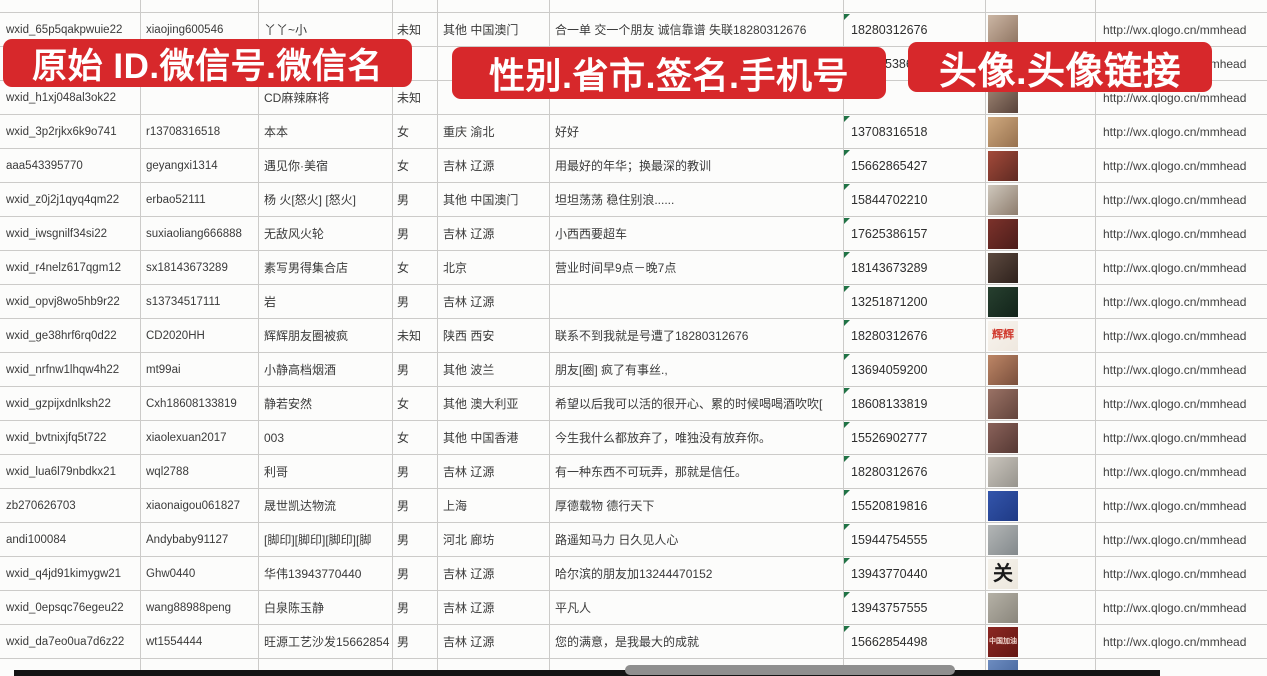 This screenshot has height=676, width=1267. I want to click on avatar-woman-sunglasses, so click(1003, 369).